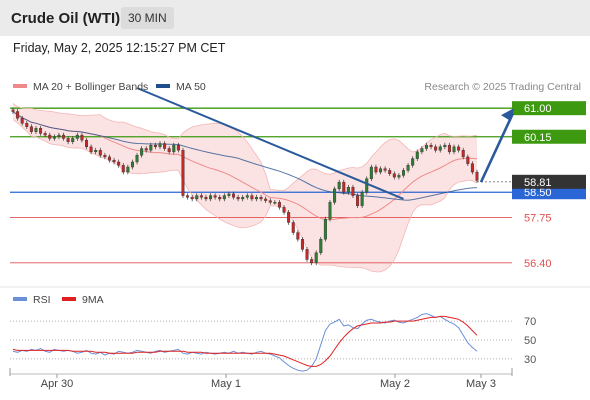 The width and height of the screenshot is (590, 400). I want to click on rsi-tick-70: 70, so click(530, 322).